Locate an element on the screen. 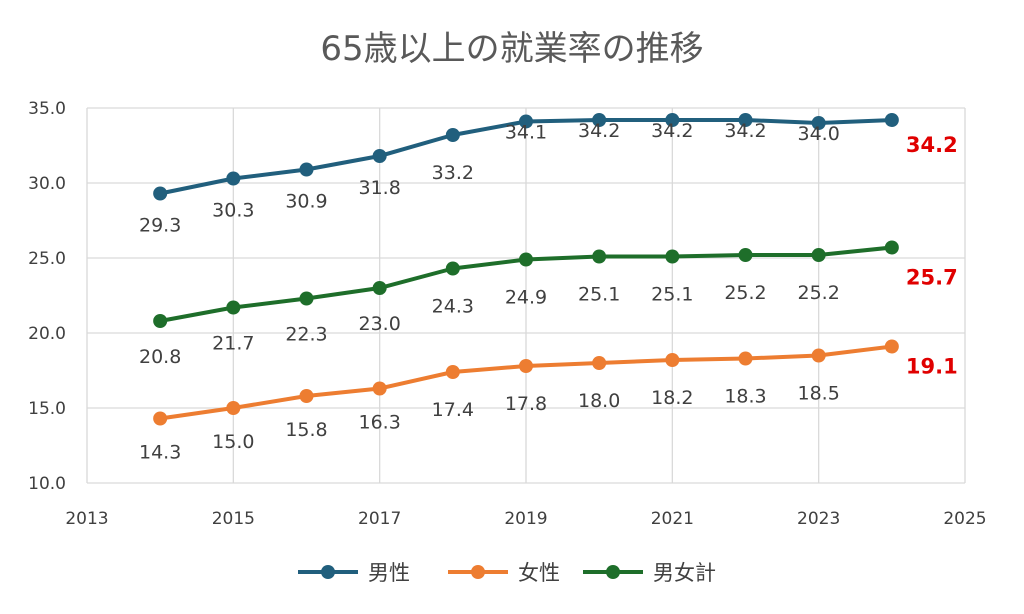  data-label: 20.8 is located at coordinates (160, 357).